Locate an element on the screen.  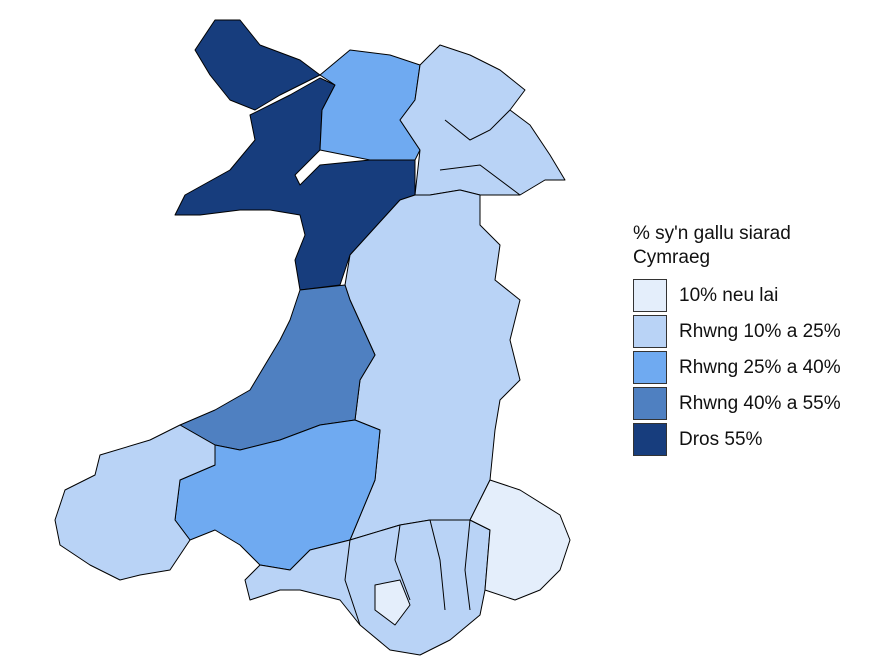
legend-item: Rhwng 40% a 55% is located at coordinates (753, 403).